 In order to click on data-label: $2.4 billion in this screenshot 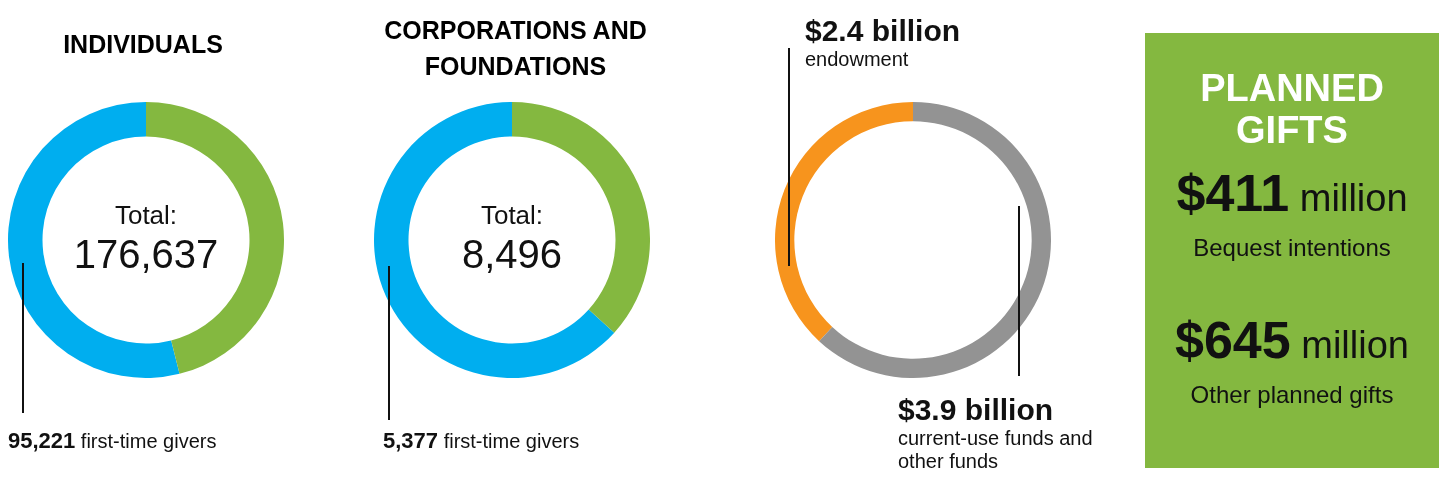, I will do `click(883, 30)`.